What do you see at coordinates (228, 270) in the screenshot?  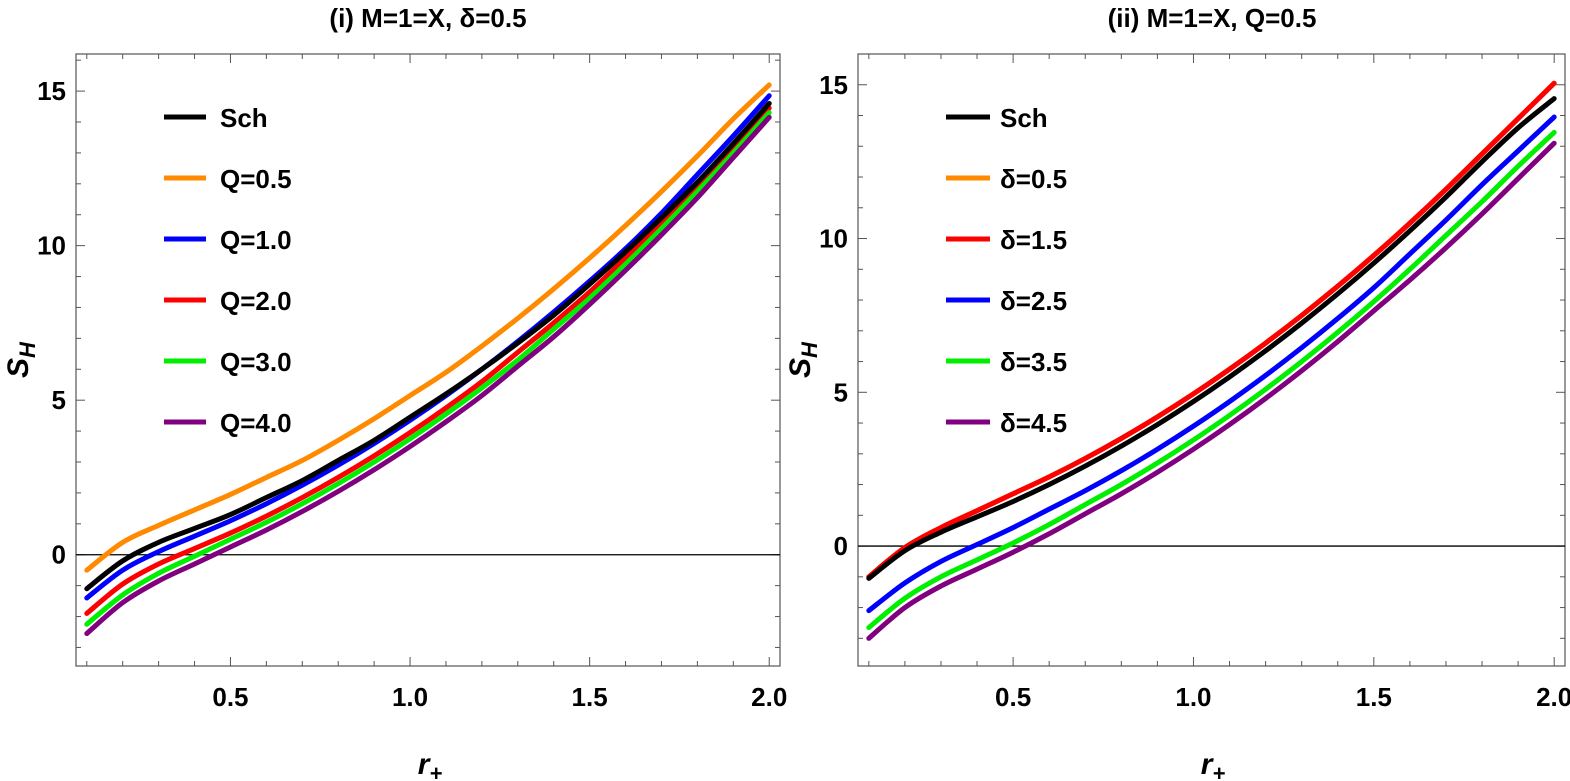 I see `legend: Sch Q=0.5 Q=1.0 Q=2.0 Q=3.0 Q=4.0` at bounding box center [228, 270].